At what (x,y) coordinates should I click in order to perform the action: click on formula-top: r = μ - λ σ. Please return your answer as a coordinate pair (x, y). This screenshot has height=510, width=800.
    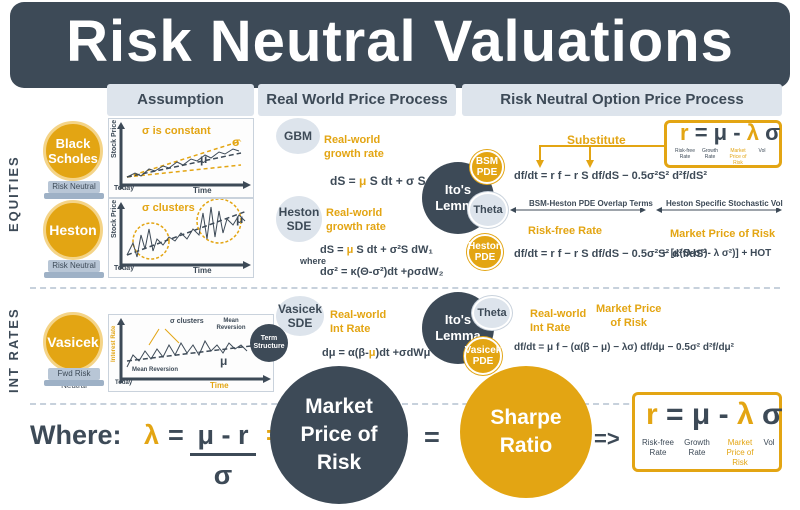
    Looking at the image, I should click on (730, 133).